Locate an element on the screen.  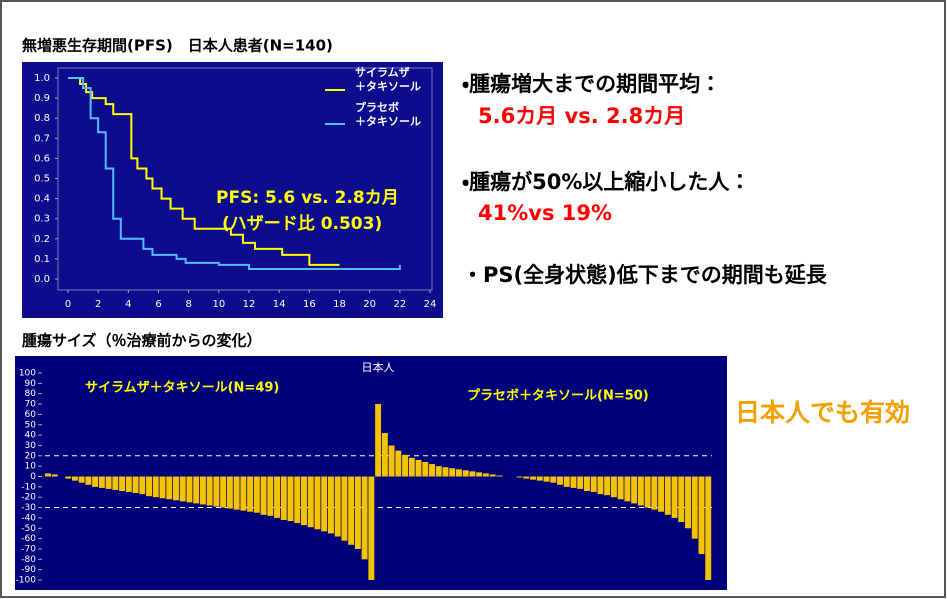
legend-entry: サイラムザ ＋タキソール is located at coordinates (388, 79).